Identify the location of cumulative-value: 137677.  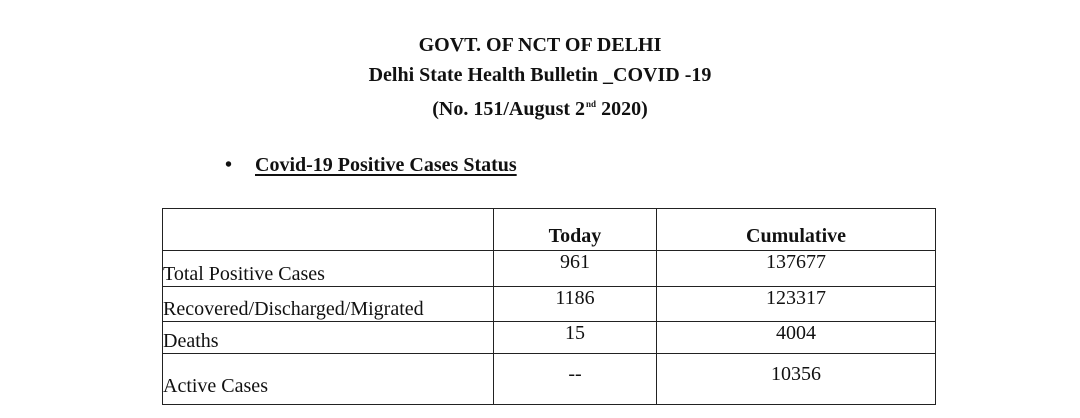
(796, 268).